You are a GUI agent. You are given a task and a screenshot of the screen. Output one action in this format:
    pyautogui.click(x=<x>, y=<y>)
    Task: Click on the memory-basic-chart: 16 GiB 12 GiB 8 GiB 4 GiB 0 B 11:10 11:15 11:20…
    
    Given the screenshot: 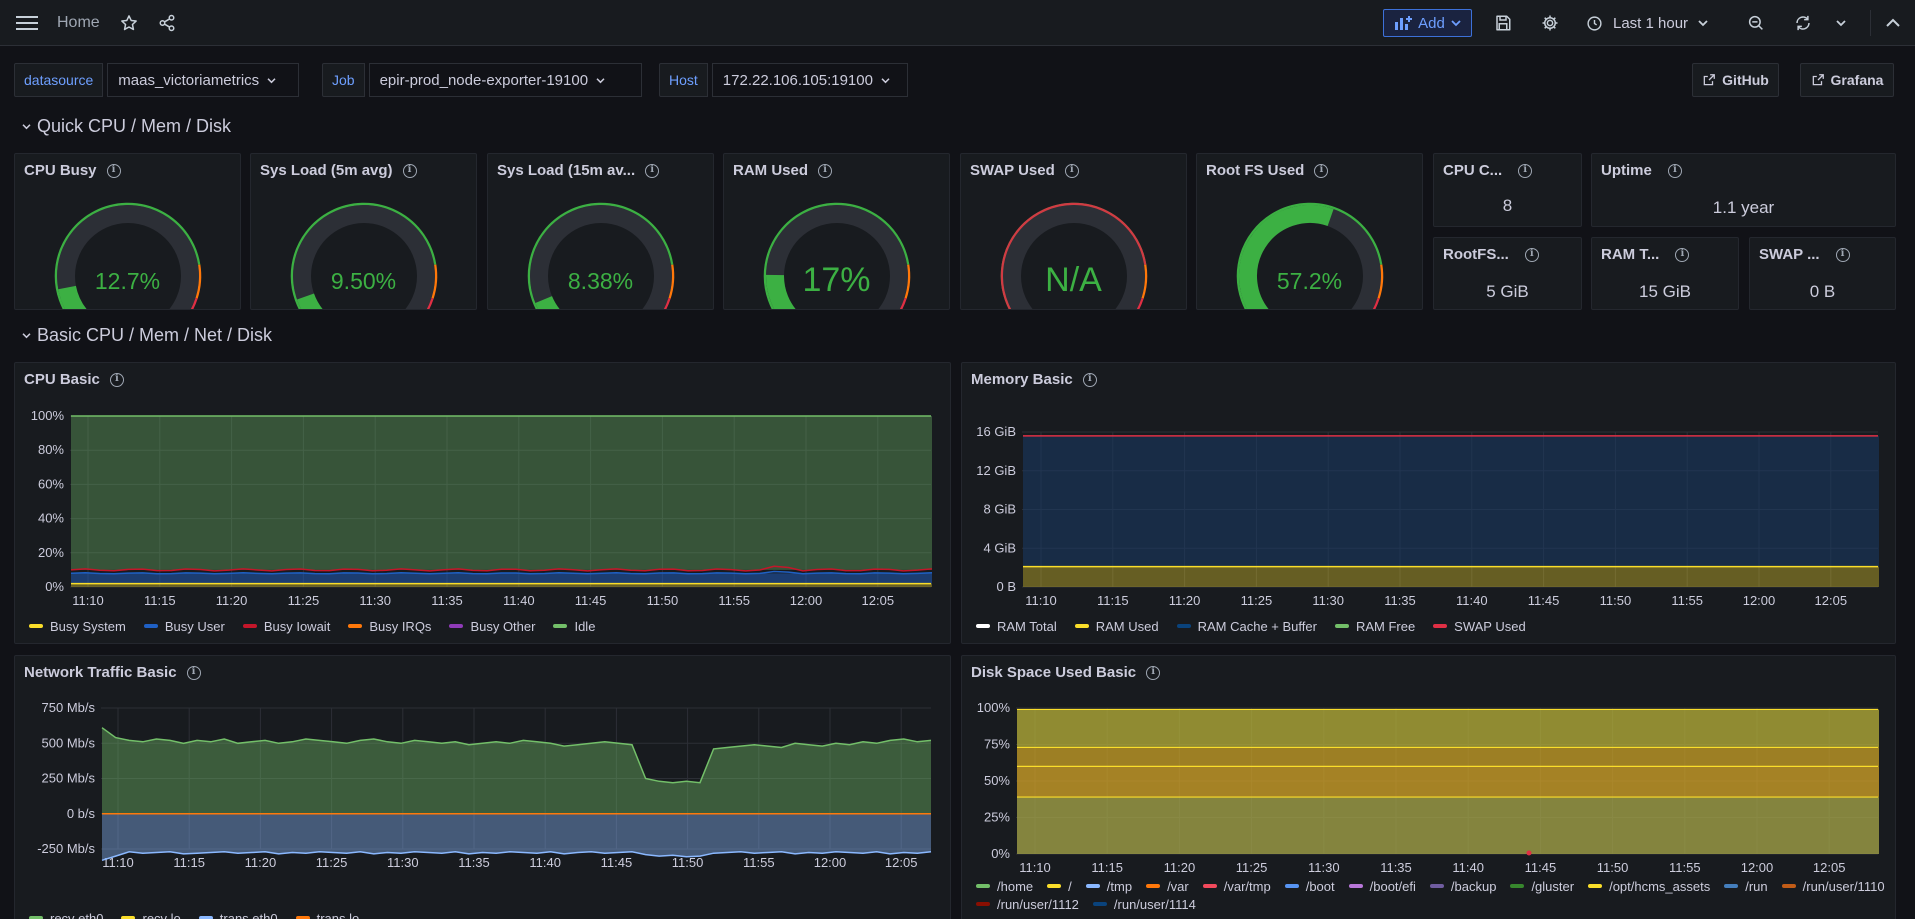 What is the action you would take?
    pyautogui.click(x=1429, y=503)
    